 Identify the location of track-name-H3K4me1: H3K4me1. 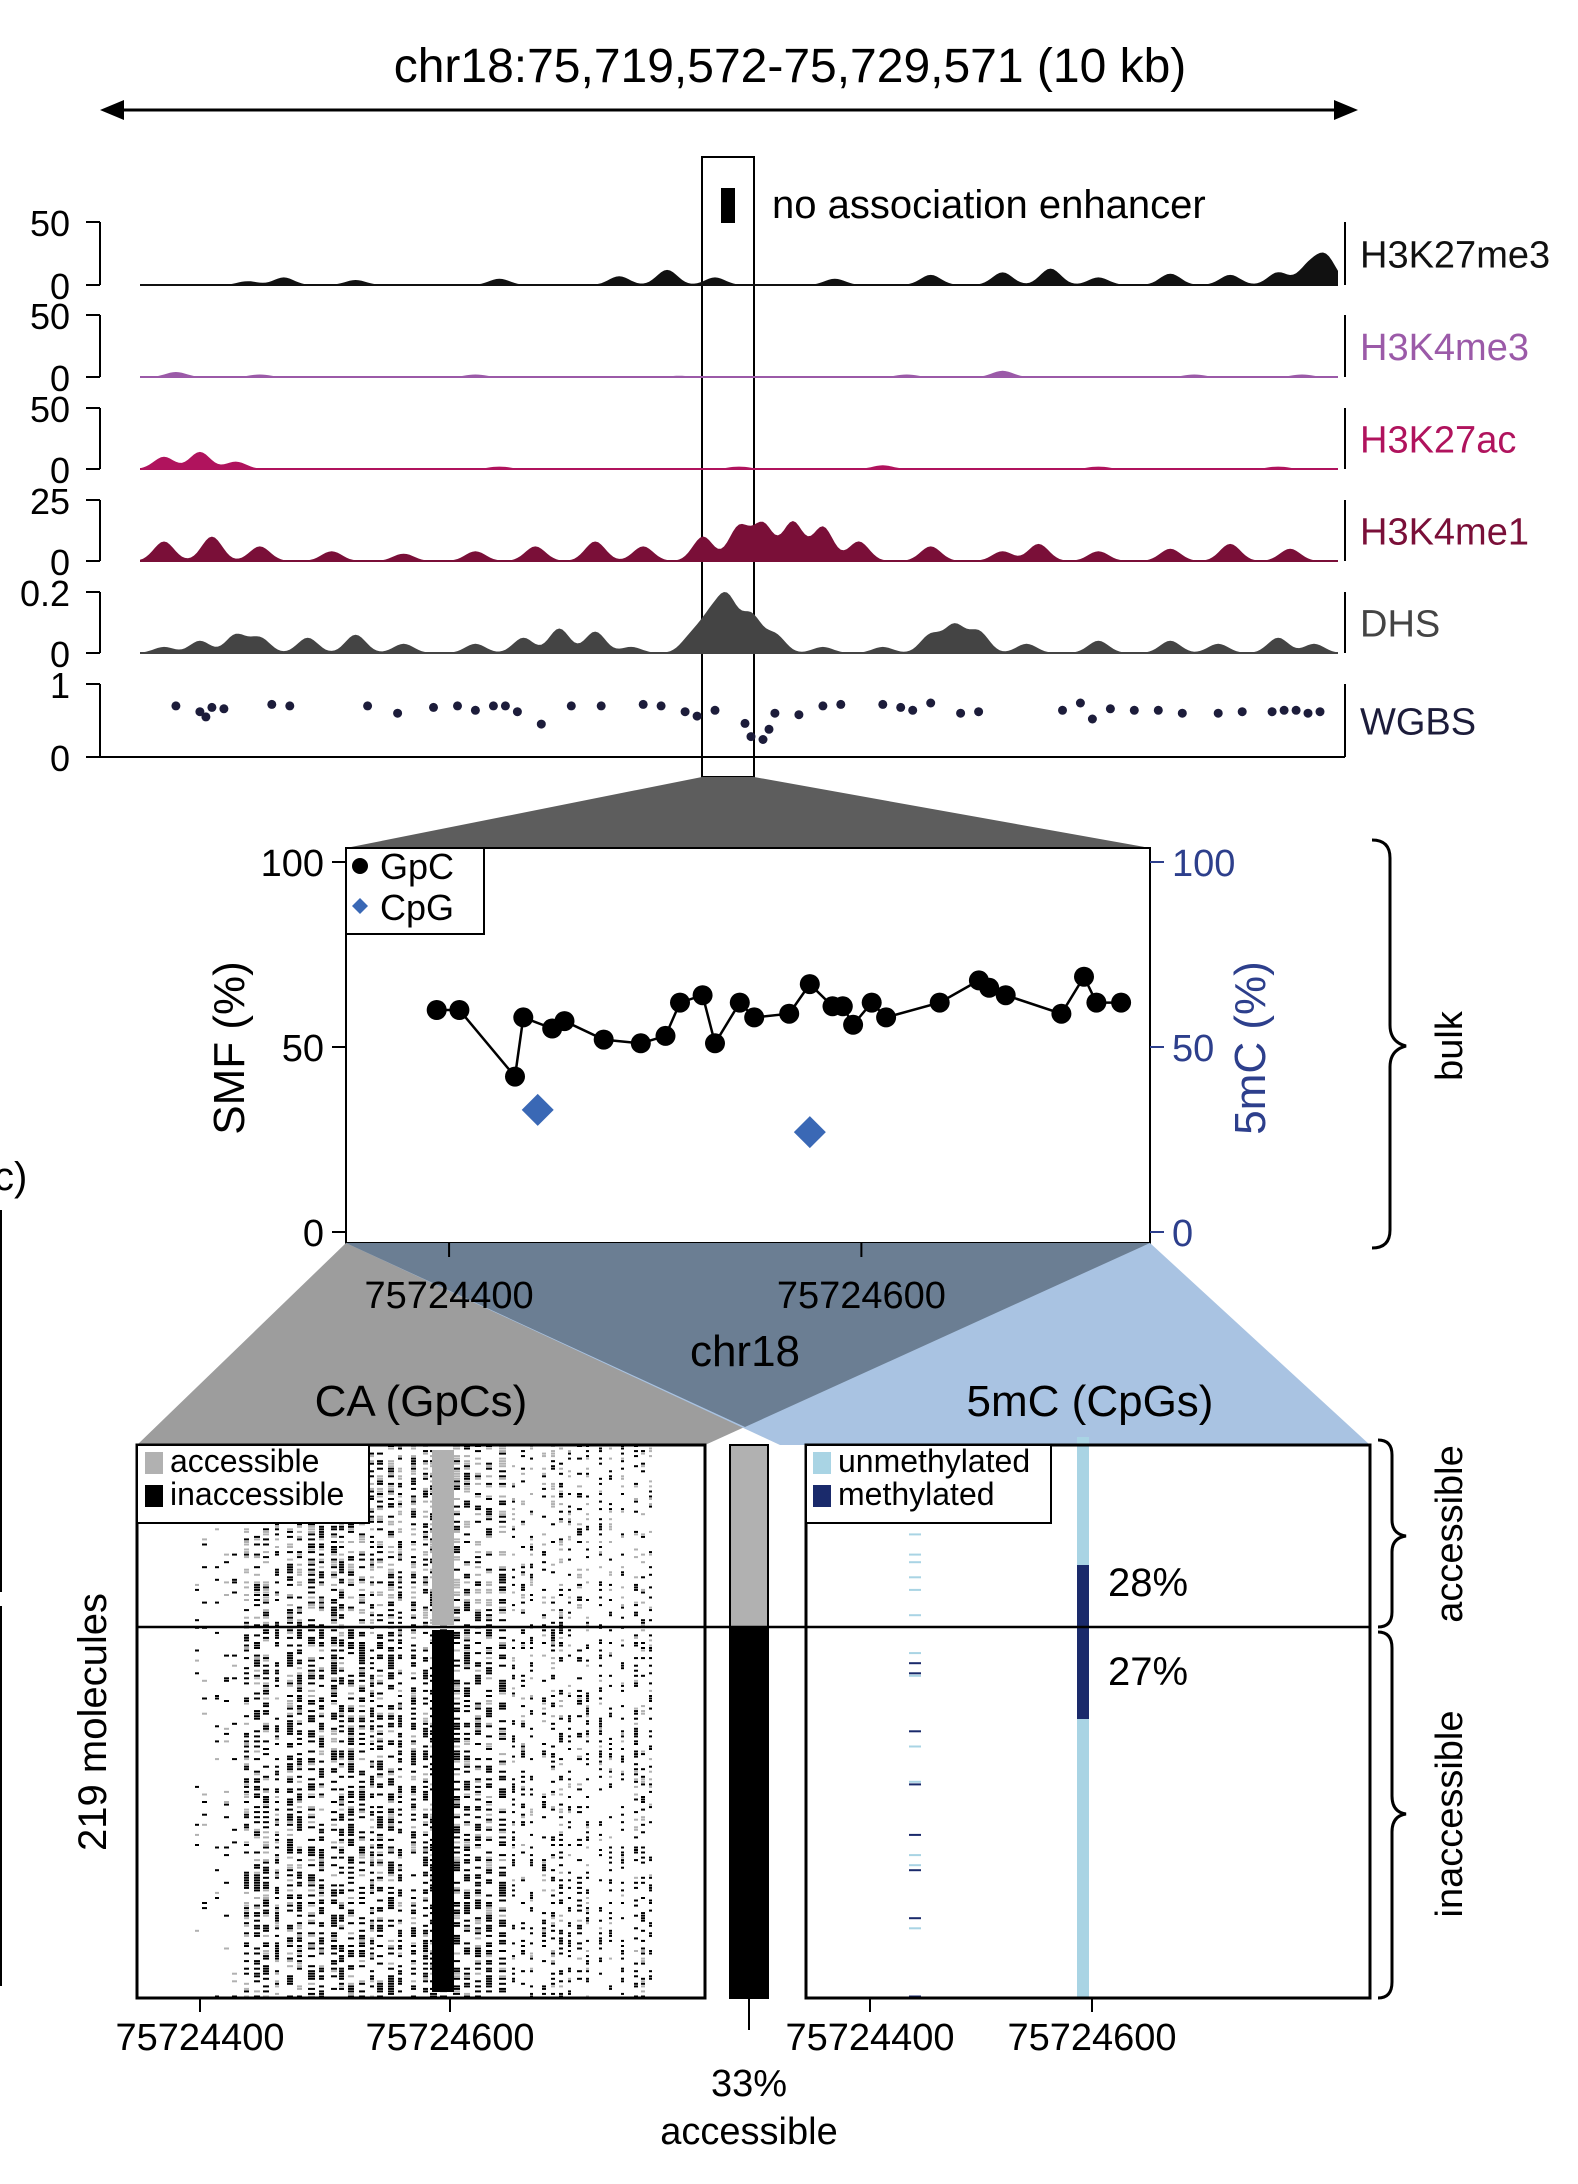
(1444, 533).